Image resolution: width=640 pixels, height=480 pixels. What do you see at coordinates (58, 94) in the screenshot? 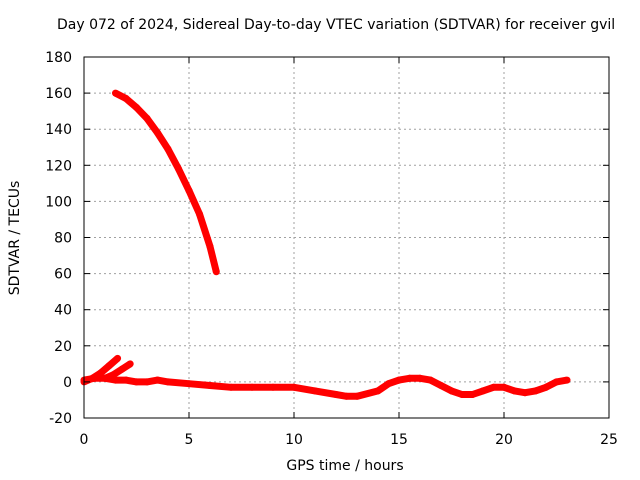
I see `y-tick-label: 160` at bounding box center [58, 94].